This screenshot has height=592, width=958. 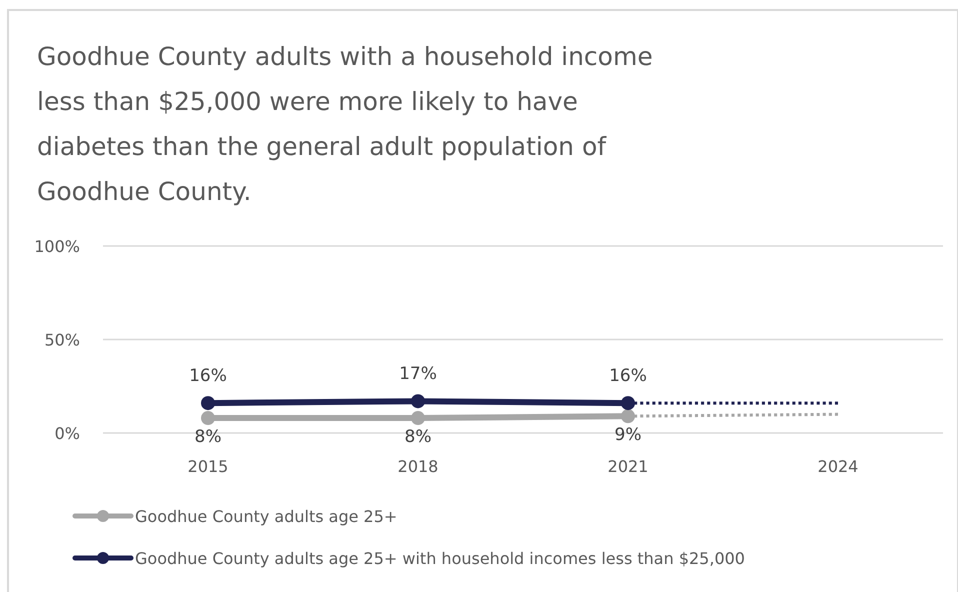 I want to click on y-tick-label: 0%, so click(x=67, y=433).